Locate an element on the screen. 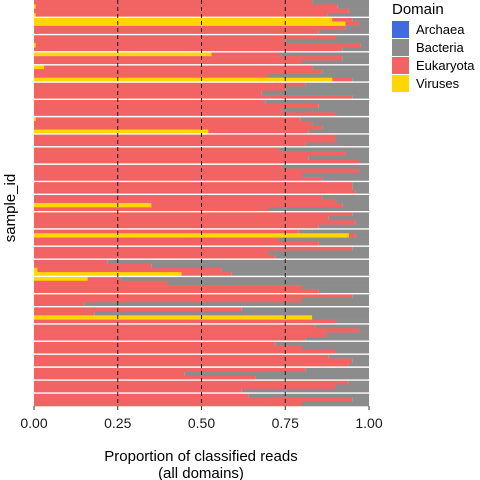  x-axis-title-line-0: Proportion of classified reads is located at coordinates (200, 456).